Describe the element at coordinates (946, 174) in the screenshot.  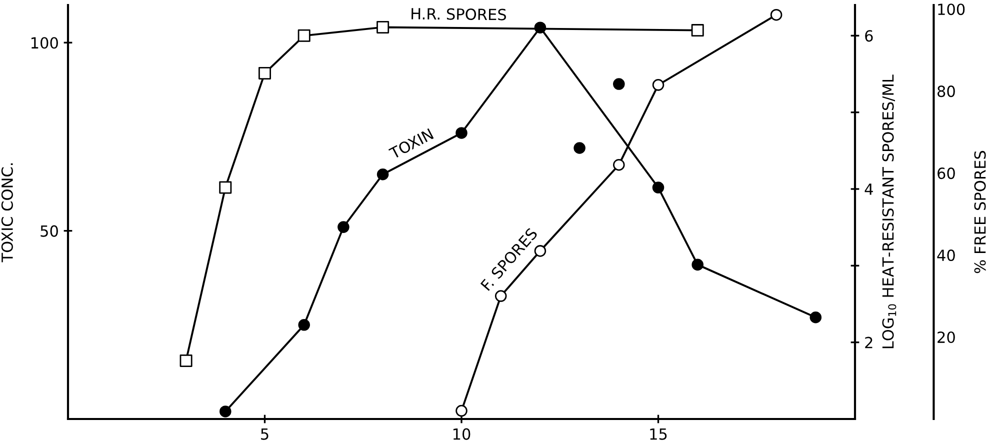
I see `y3-tick-label: 60` at that location.